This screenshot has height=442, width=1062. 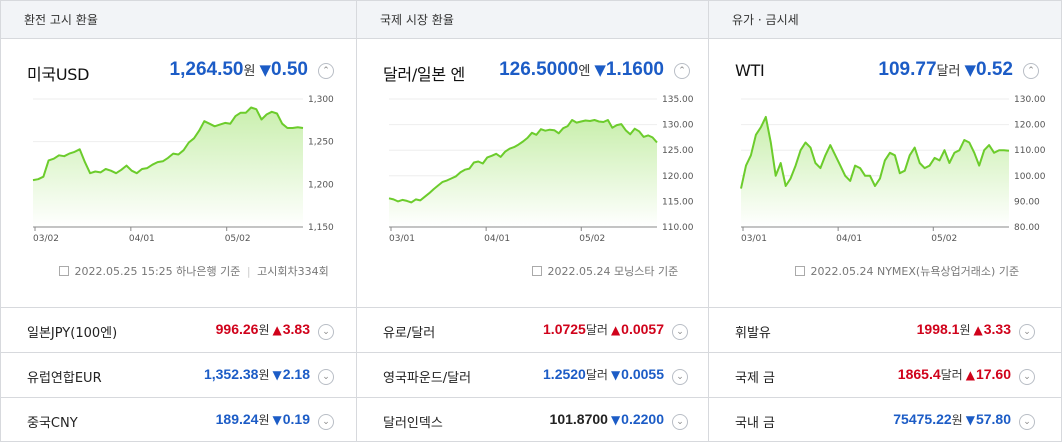 I want to click on rate-number: 1.2520, so click(x=564, y=374).